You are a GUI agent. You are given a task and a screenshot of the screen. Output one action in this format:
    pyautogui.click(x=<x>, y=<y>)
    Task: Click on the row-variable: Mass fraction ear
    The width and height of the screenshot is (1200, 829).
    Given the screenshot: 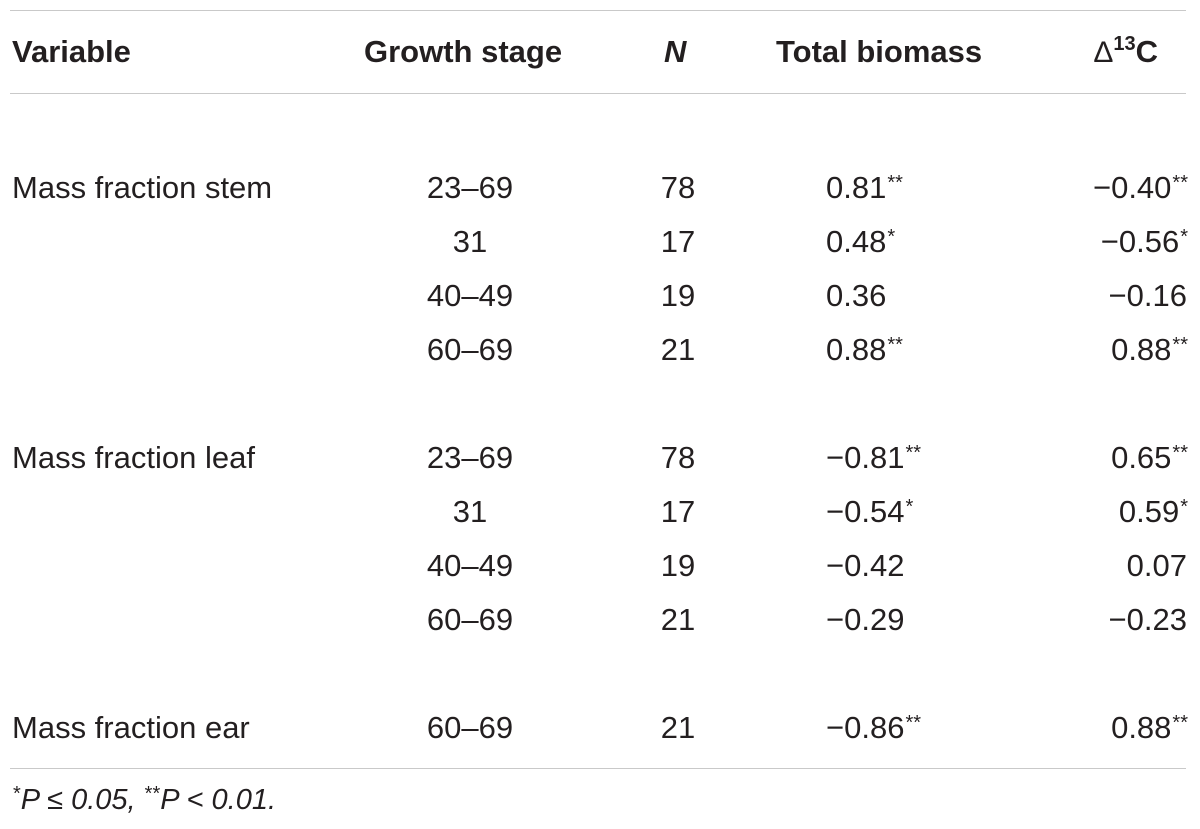 What is the action you would take?
    pyautogui.click(x=131, y=727)
    